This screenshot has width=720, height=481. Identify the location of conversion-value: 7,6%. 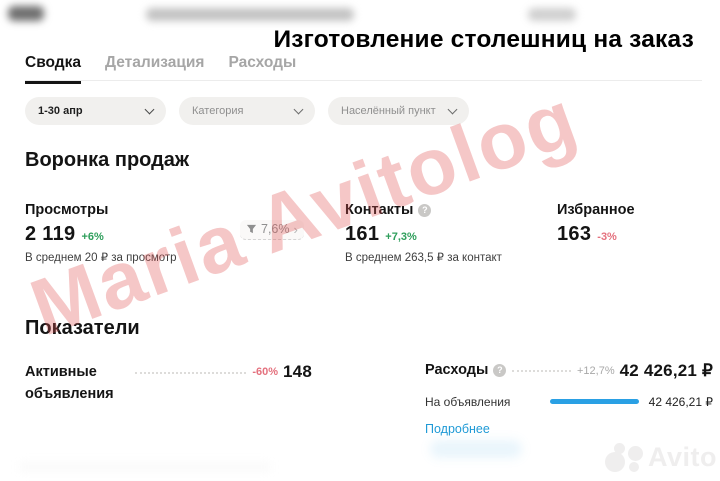
(275, 229).